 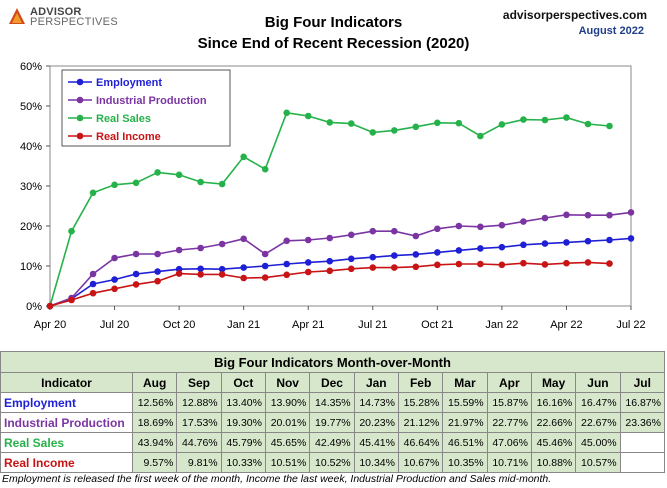 What do you see at coordinates (598, 422) in the screenshot?
I see `table-cell: 22.67%` at bounding box center [598, 422].